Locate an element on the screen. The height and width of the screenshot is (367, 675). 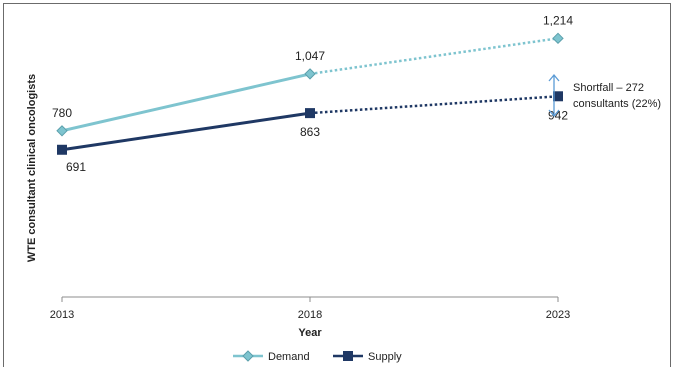
x-tick-label-2023: 2023 is located at coordinates (558, 315).